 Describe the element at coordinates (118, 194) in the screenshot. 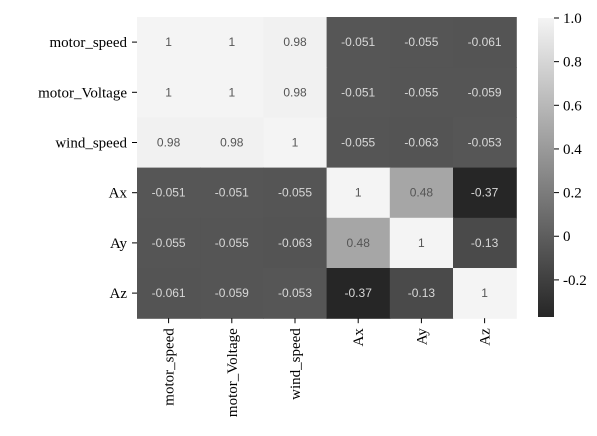

I see `row-label: Ax` at that location.